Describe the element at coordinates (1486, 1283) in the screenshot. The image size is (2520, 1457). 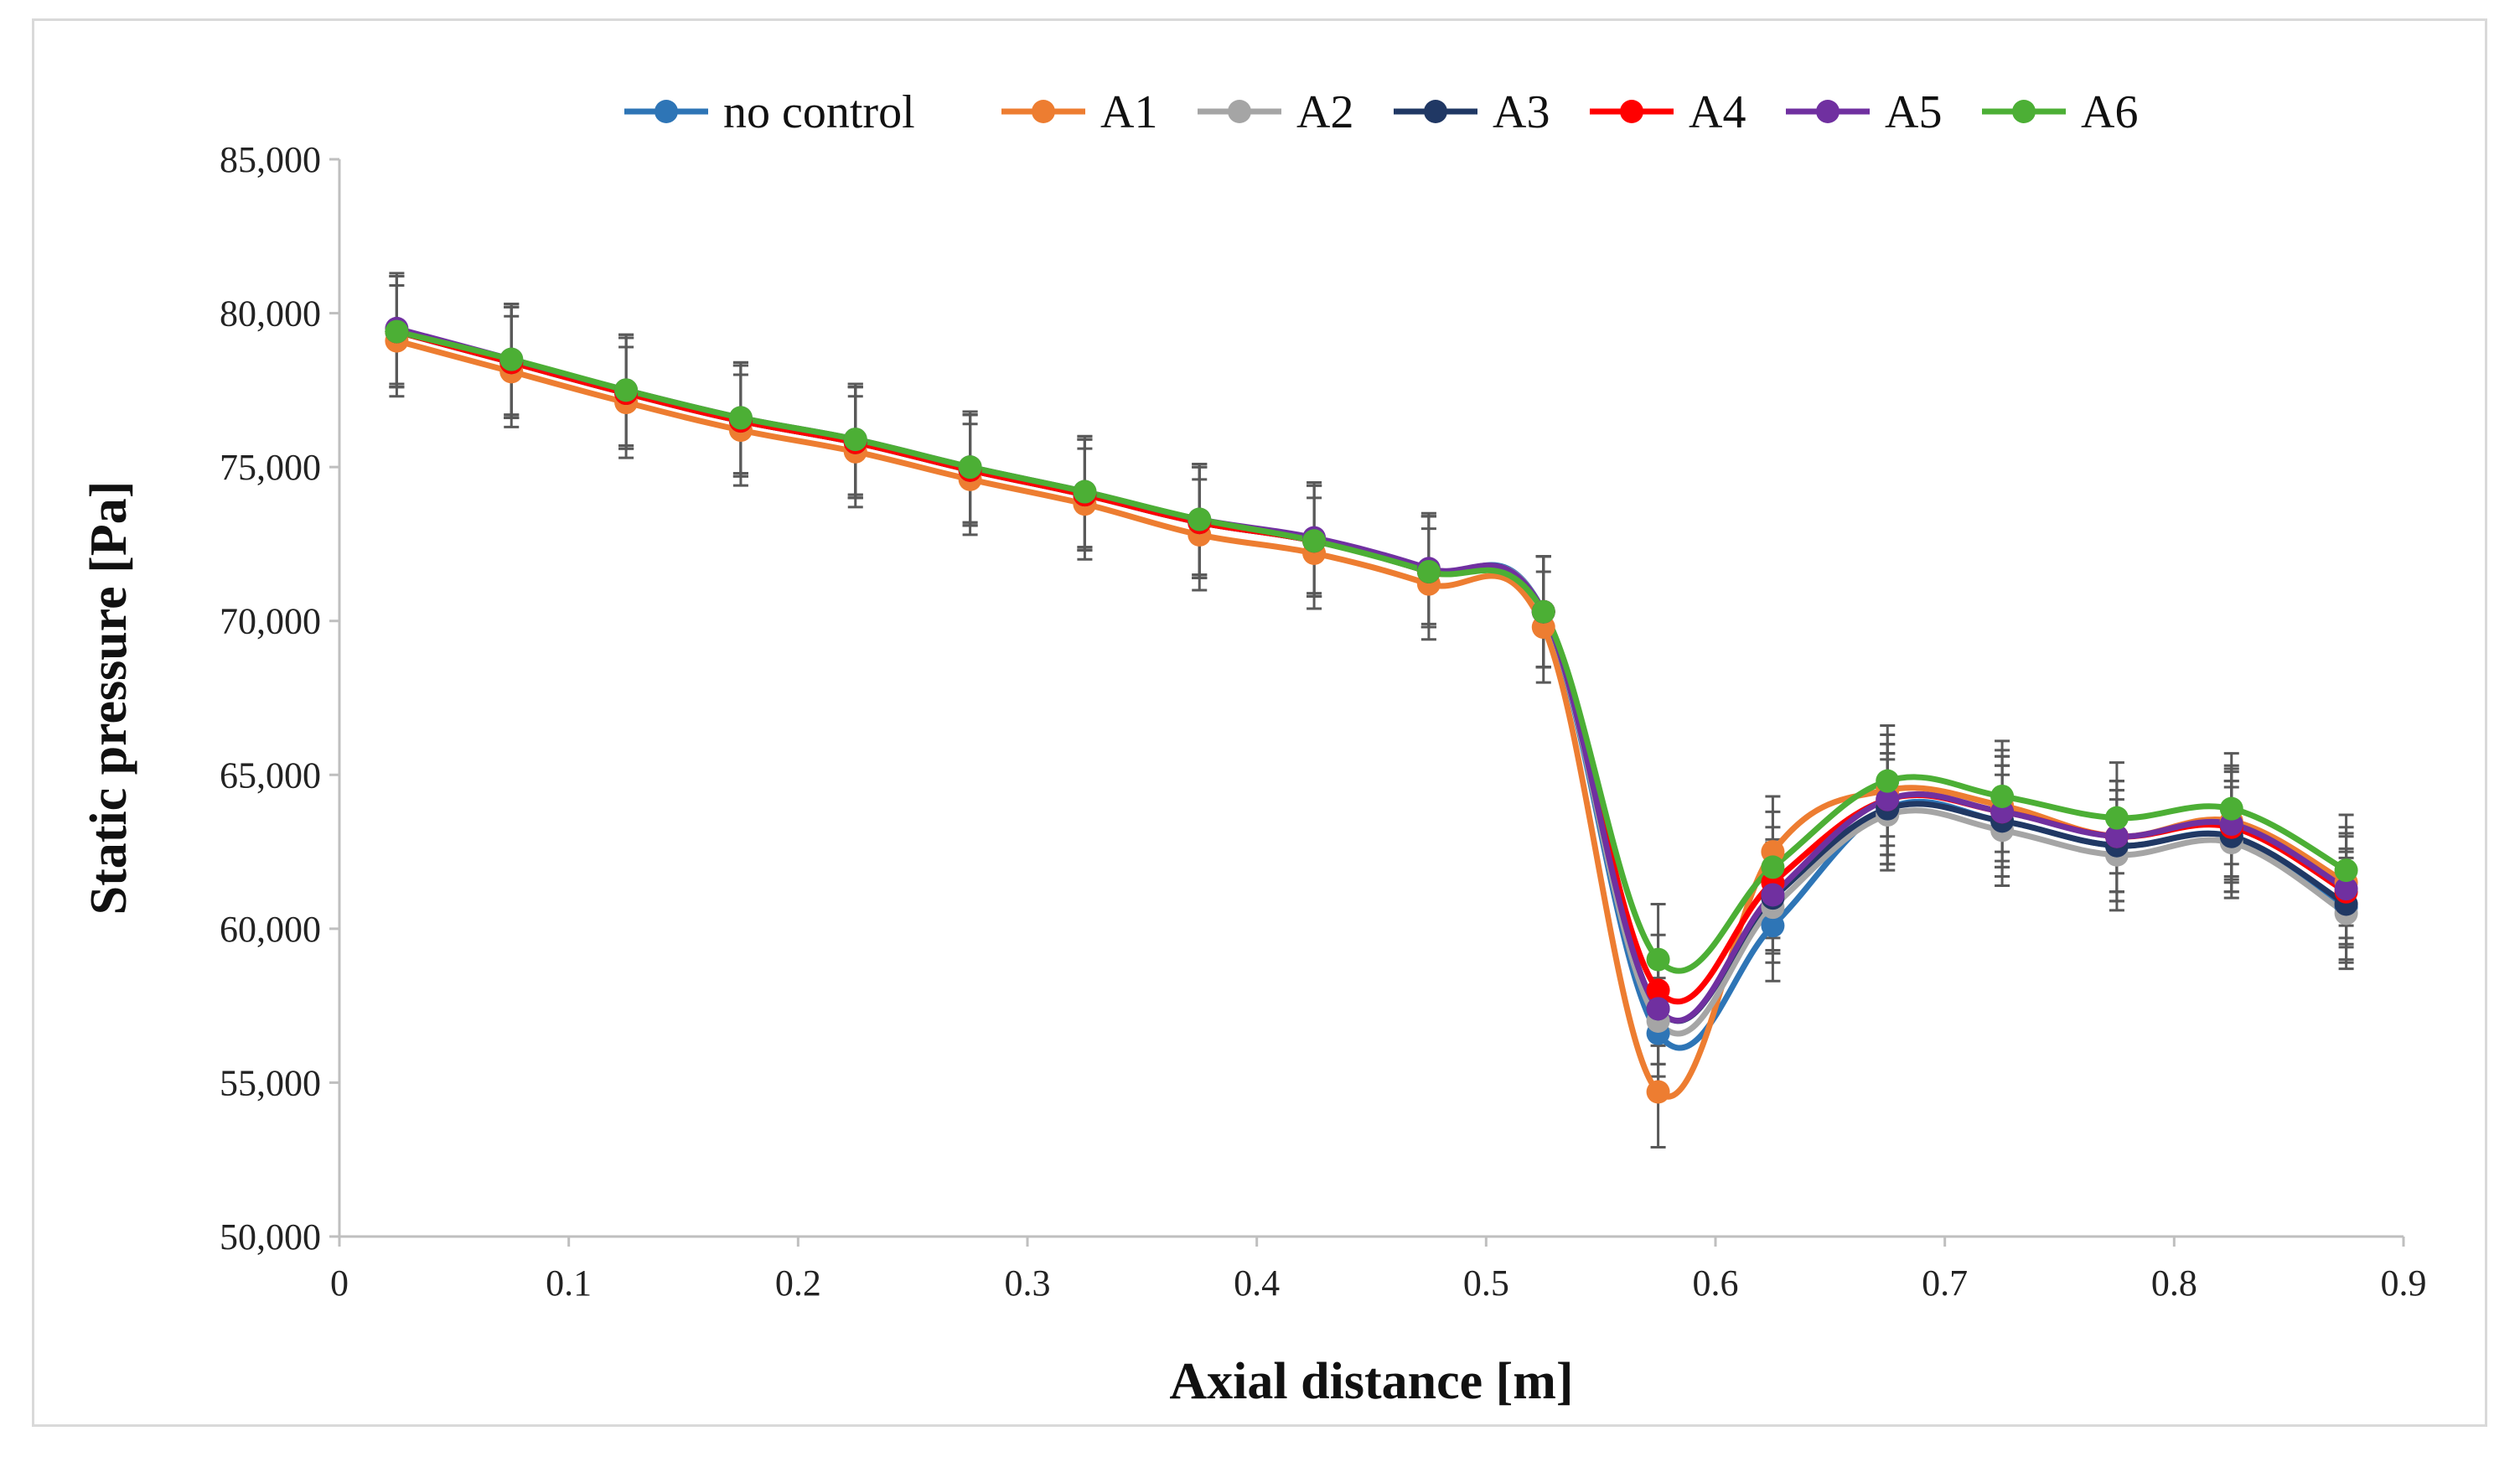
I see `x-tick-label: 0.5` at that location.